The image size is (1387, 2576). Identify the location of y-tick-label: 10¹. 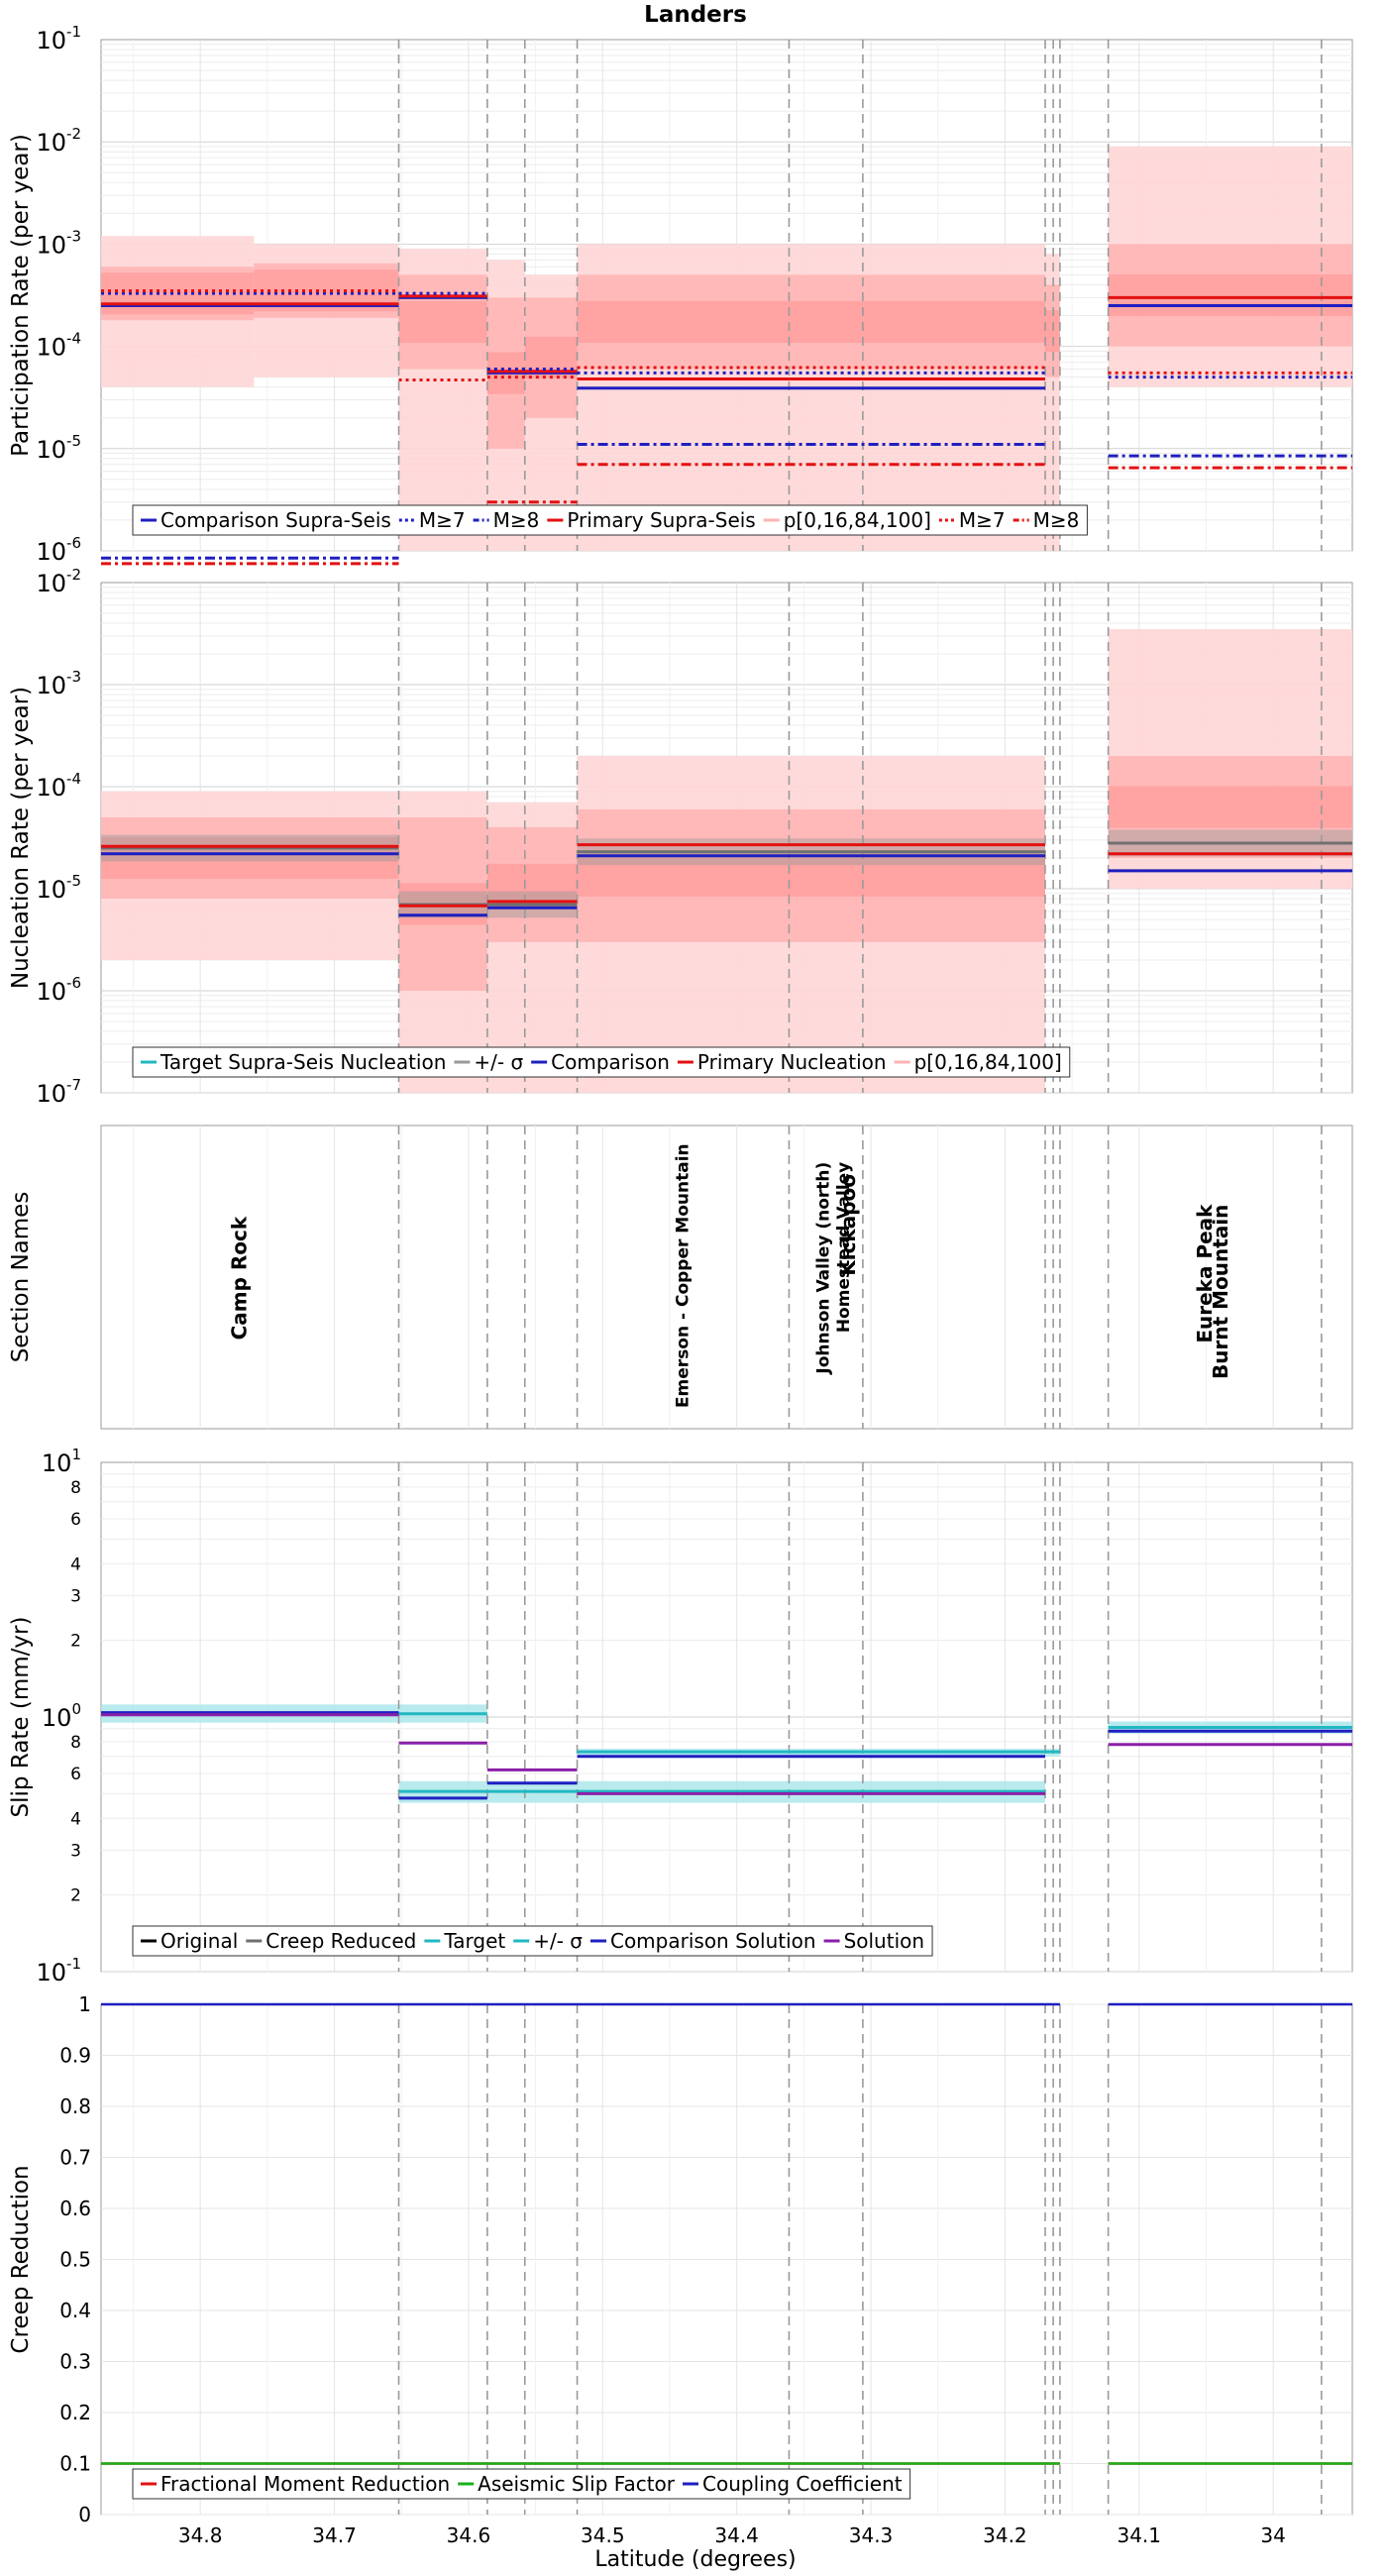
(61, 1461).